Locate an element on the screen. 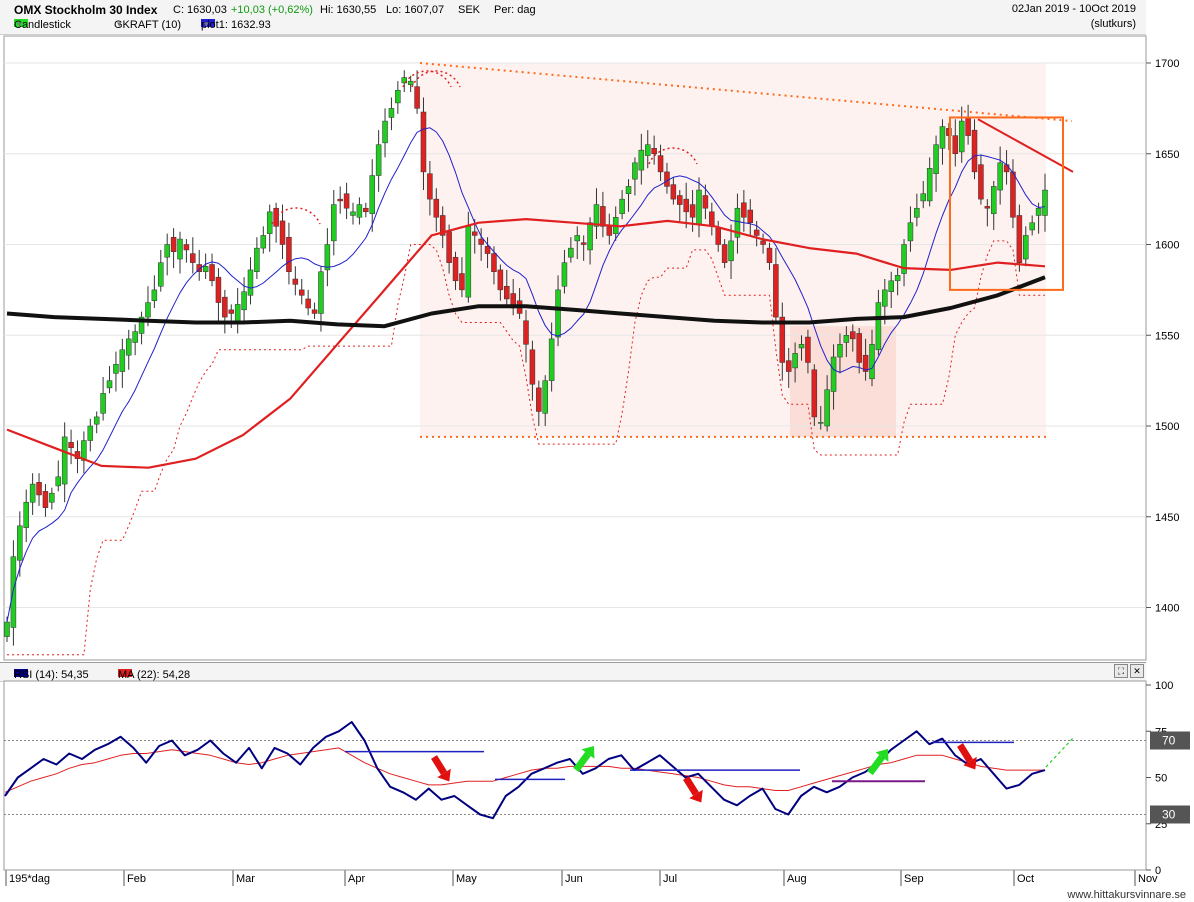  plot1-swatch is located at coordinates (208, 23).